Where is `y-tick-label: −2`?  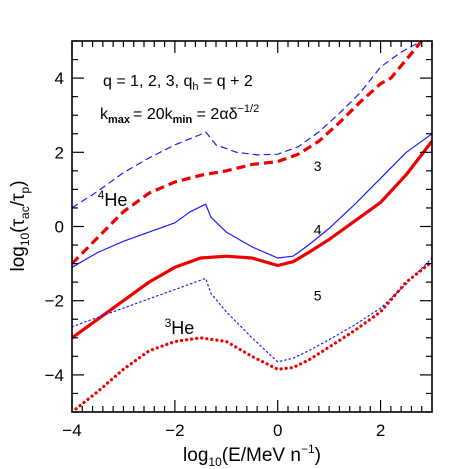 y-tick-label: −2 is located at coordinates (54, 301).